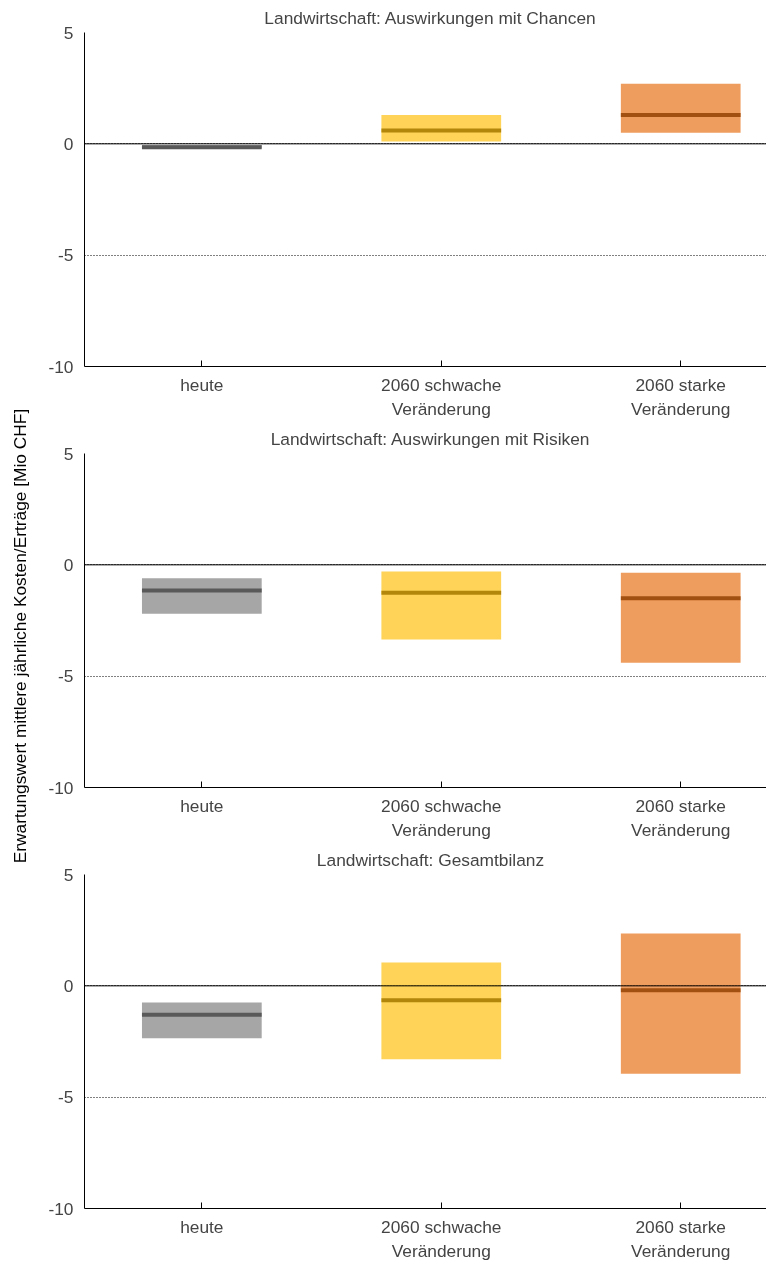 Image resolution: width=766 pixels, height=1265 pixels. What do you see at coordinates (430, 17) in the screenshot?
I see `chart-title: Landwirtschaft: Auswirkungen mit Chancen` at bounding box center [430, 17].